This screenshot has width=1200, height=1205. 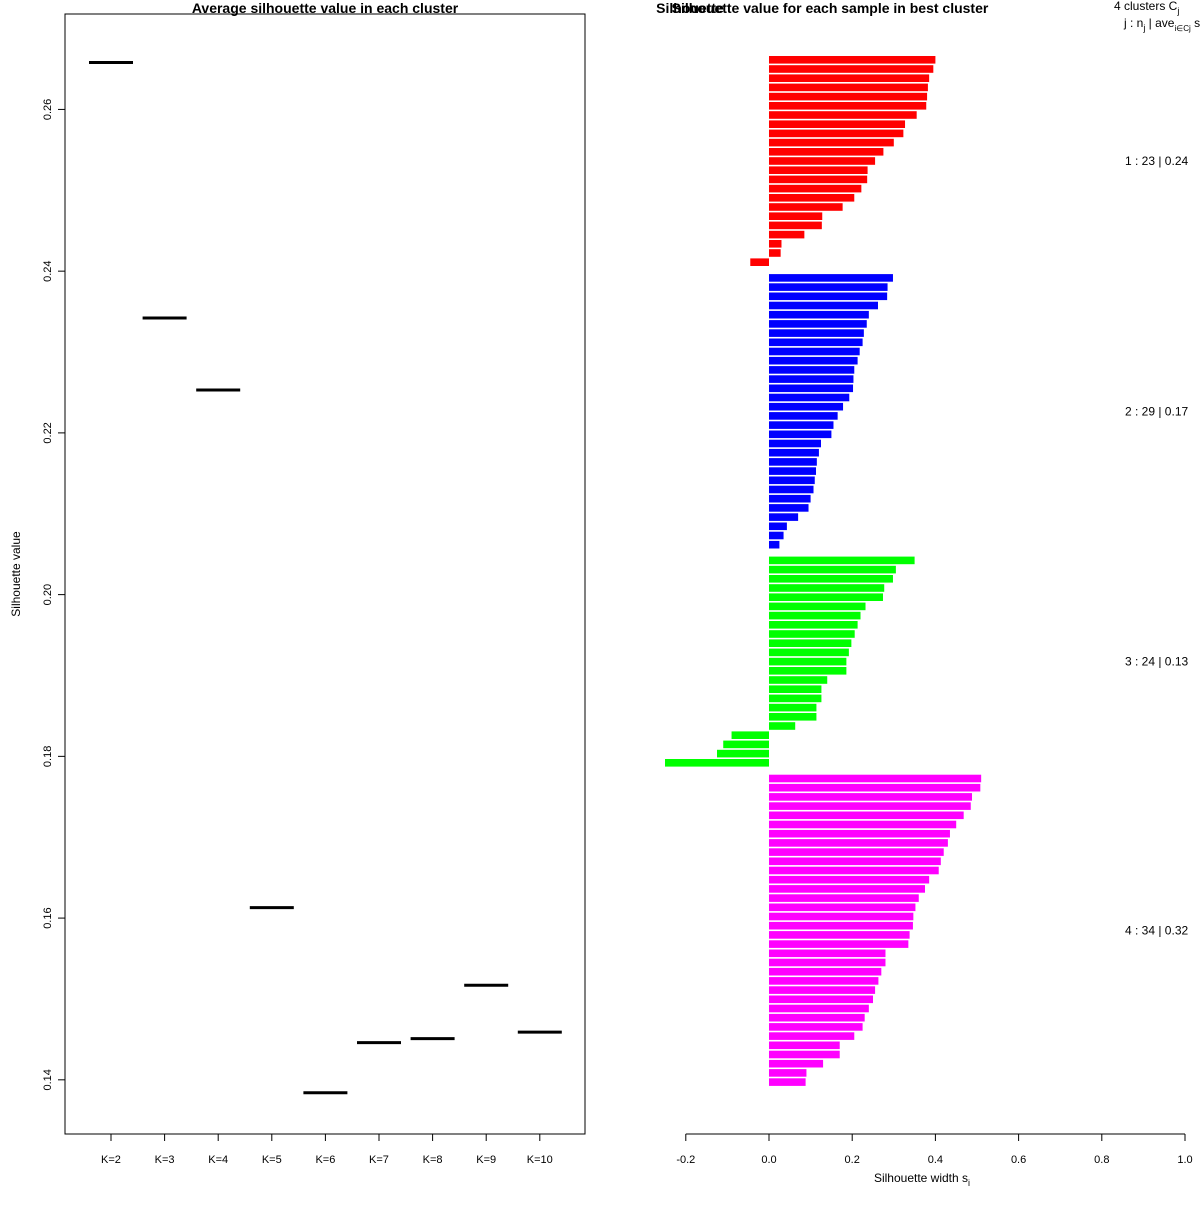 What do you see at coordinates (934, 1149) in the screenshot?
I see `right-x-axis: -0.2 0.0 0.2 0.4 0.6 0.8 1.0` at bounding box center [934, 1149].